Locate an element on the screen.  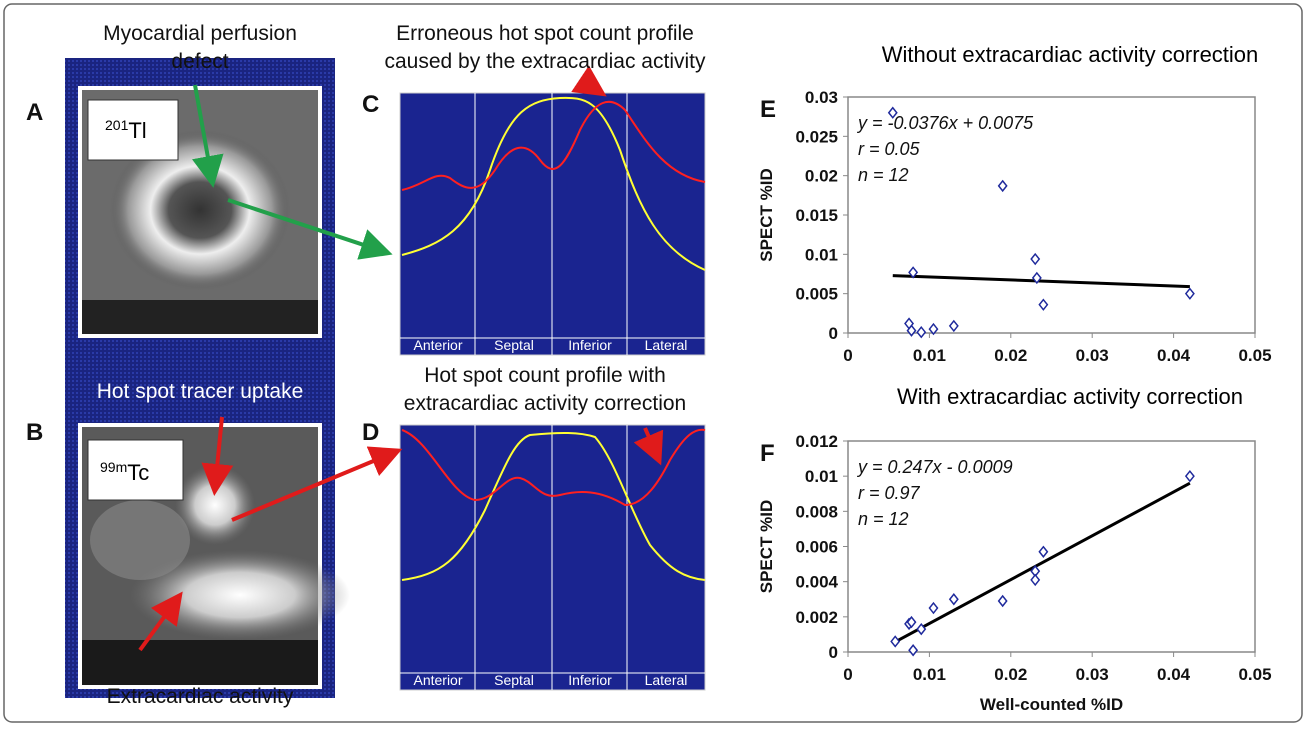
isotope-label: 99mTc is located at coordinates (124, 472).